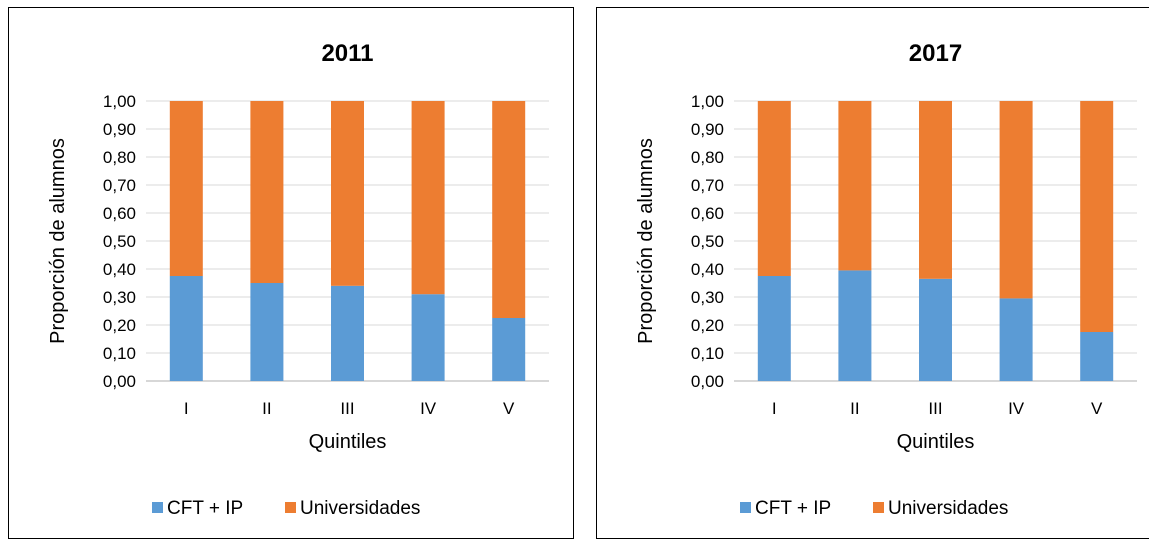 Image resolution: width=1149 pixels, height=540 pixels. I want to click on chart-title: 2017, so click(935, 53).